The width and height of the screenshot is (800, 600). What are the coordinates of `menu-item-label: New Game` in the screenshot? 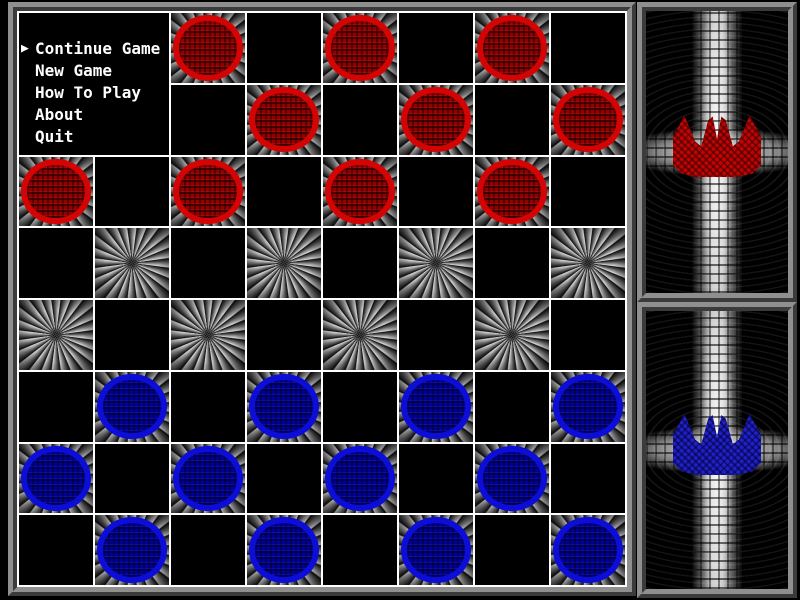 It's located at (74, 70).